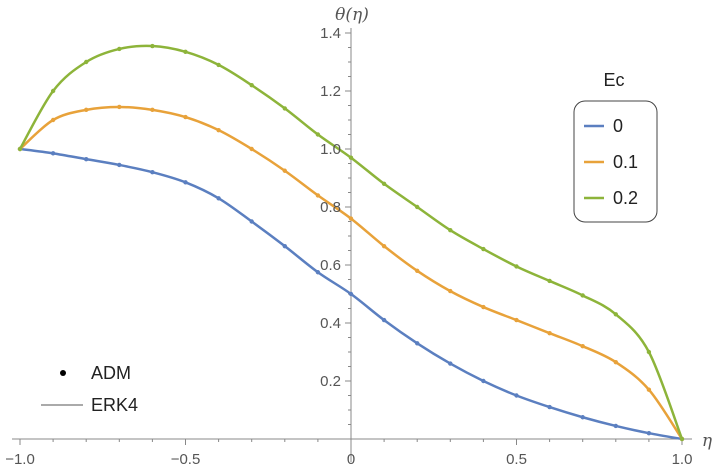 The image size is (723, 471). Describe the element at coordinates (682, 459) in the screenshot. I see `x-tick-label: 1.0` at that location.